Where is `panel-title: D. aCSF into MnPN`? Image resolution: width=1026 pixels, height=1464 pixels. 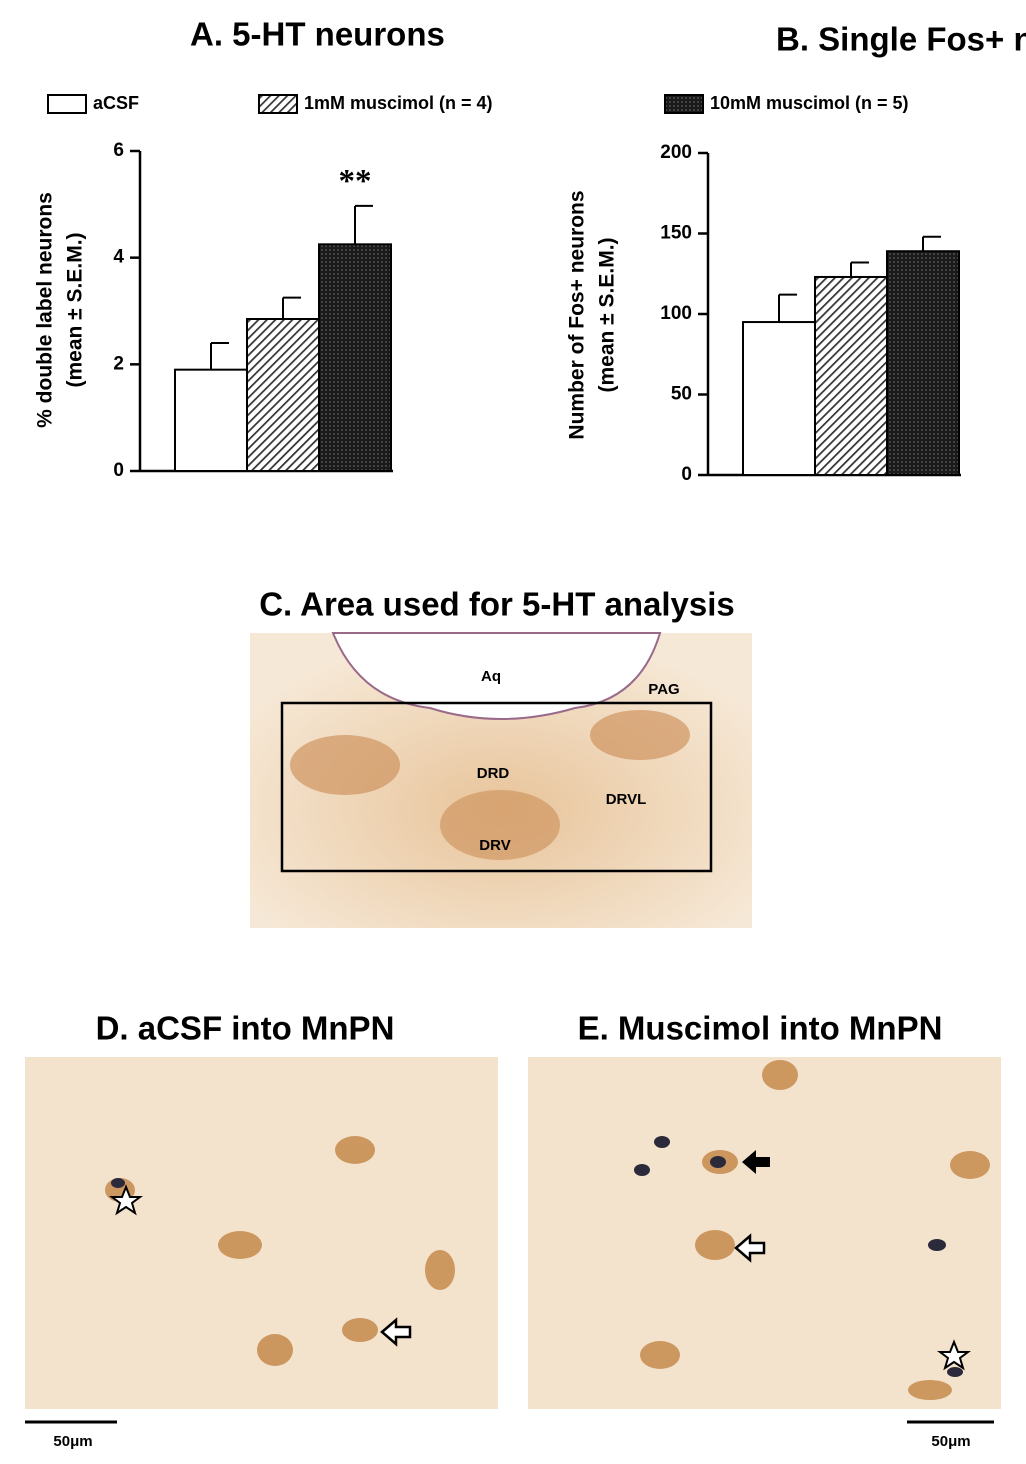 panel-title: D. aCSF into MnPN is located at coordinates (245, 1028).